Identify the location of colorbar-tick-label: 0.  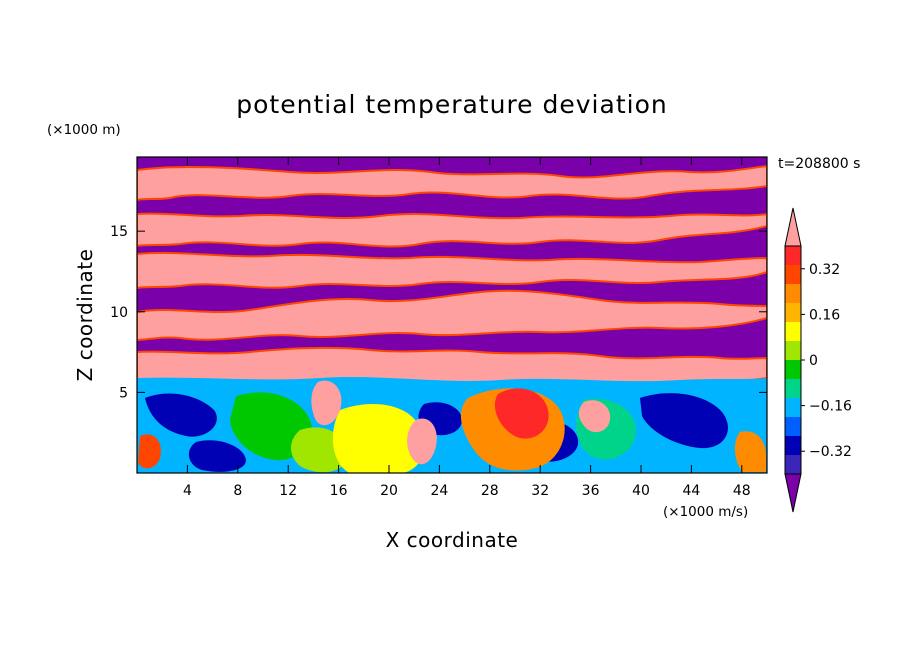
(813, 361).